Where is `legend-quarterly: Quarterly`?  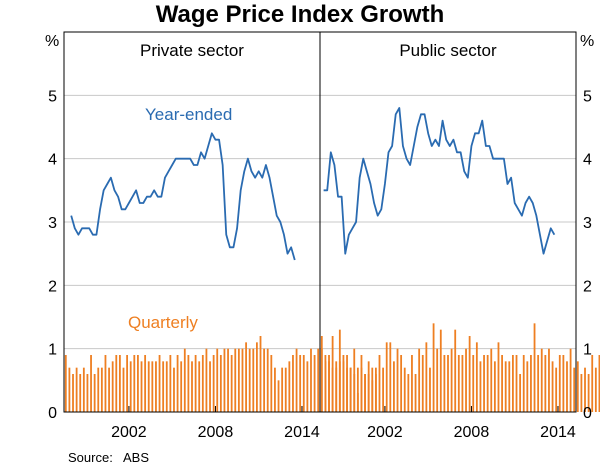
legend-quarterly: Quarterly is located at coordinates (163, 322).